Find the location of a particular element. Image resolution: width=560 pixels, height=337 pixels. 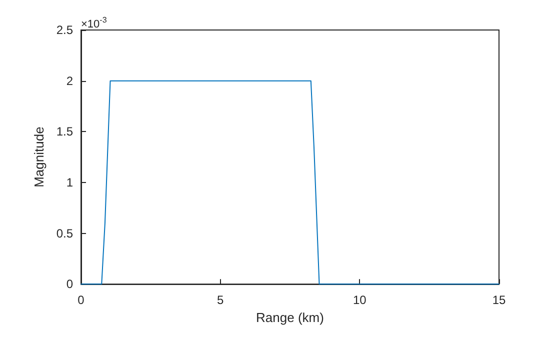

x-tick-label: 10 is located at coordinates (359, 300).